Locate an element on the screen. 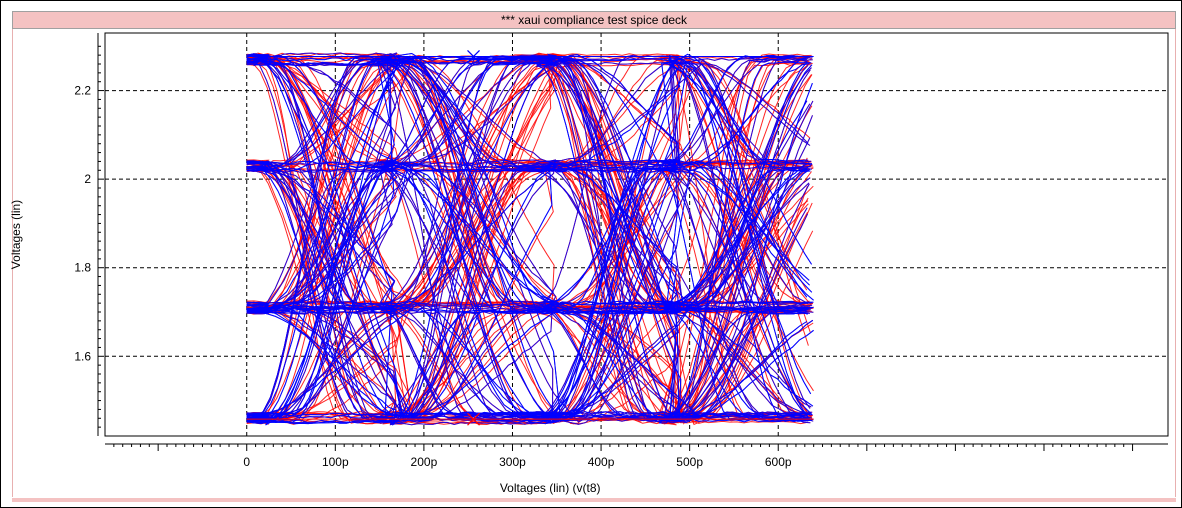 This screenshot has height=508, width=1182. y-tick-label: 2 is located at coordinates (87, 179).